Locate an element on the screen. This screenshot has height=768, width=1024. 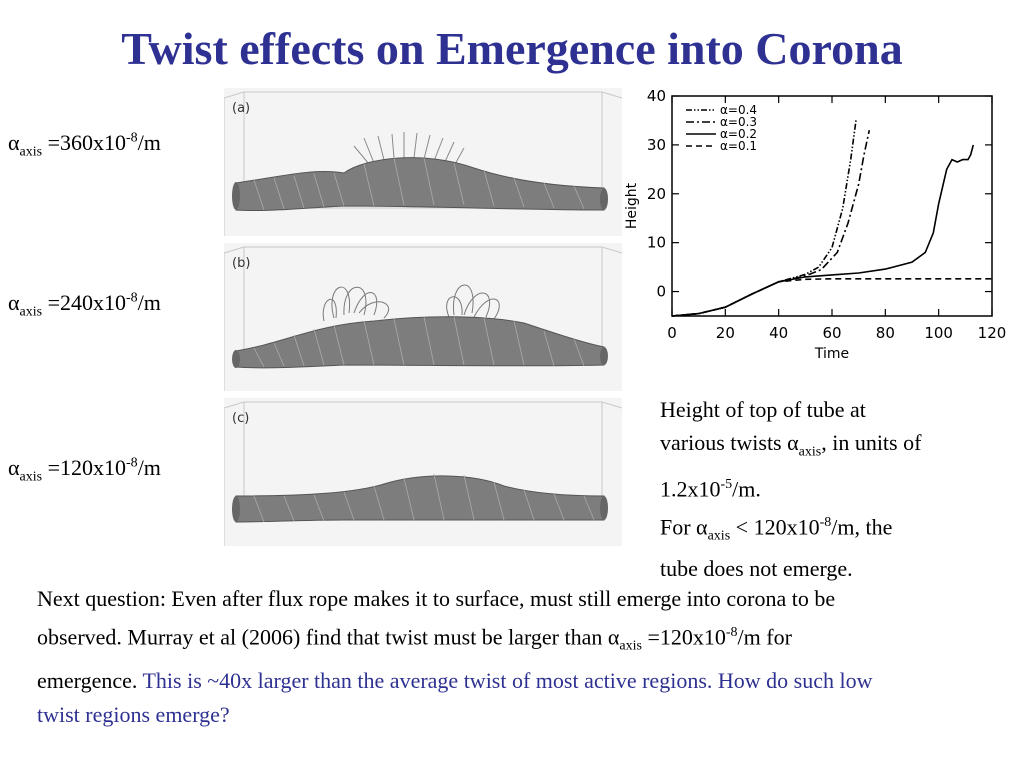
alpha-value: =120x10 is located at coordinates (84, 467).